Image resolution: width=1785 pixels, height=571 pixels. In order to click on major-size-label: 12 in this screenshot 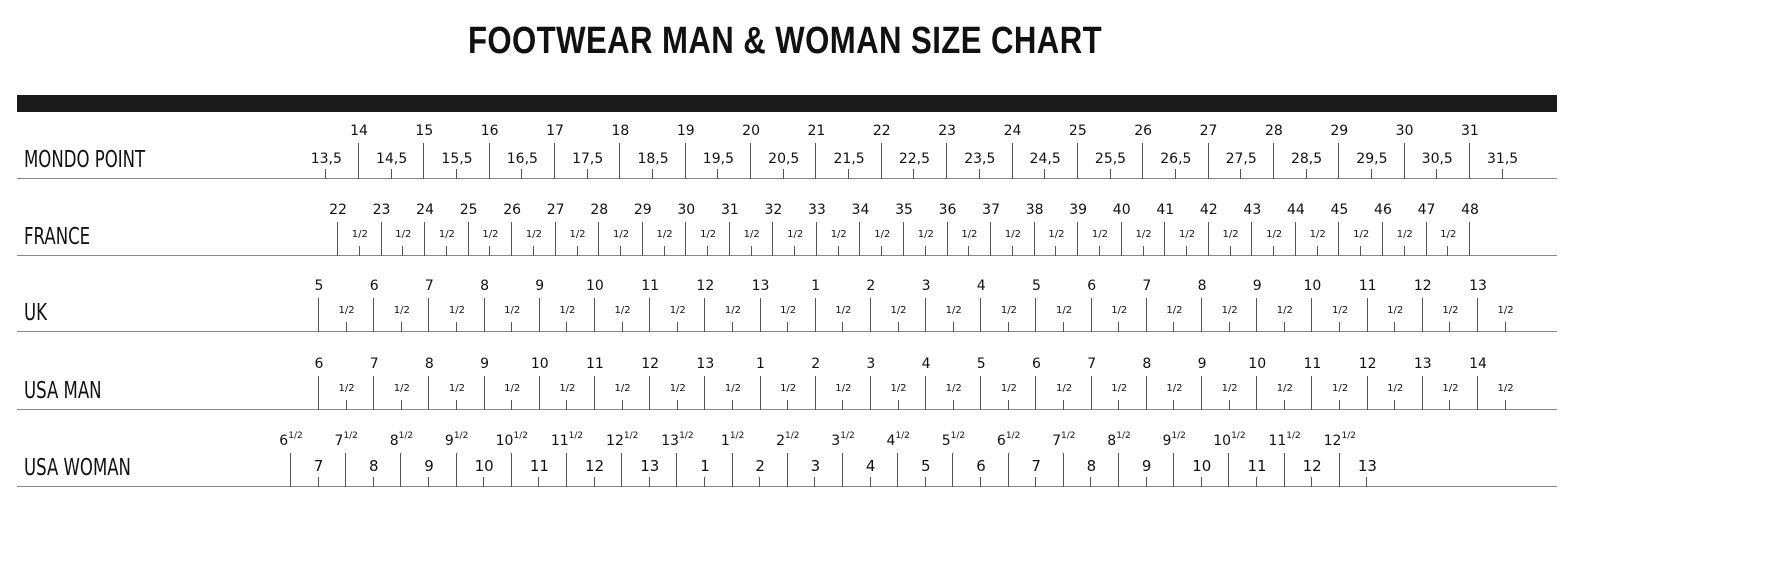, I will do `click(1422, 286)`.